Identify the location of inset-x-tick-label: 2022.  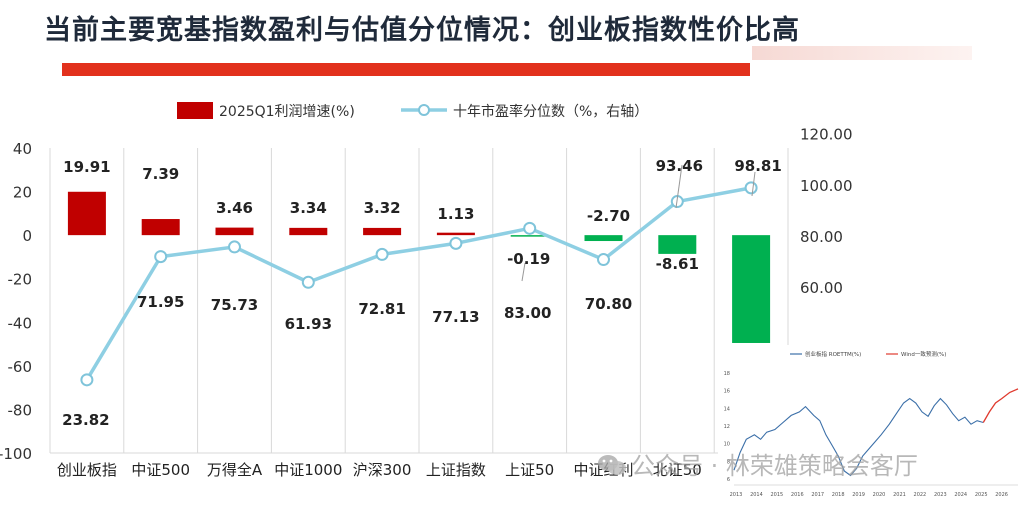
(920, 495).